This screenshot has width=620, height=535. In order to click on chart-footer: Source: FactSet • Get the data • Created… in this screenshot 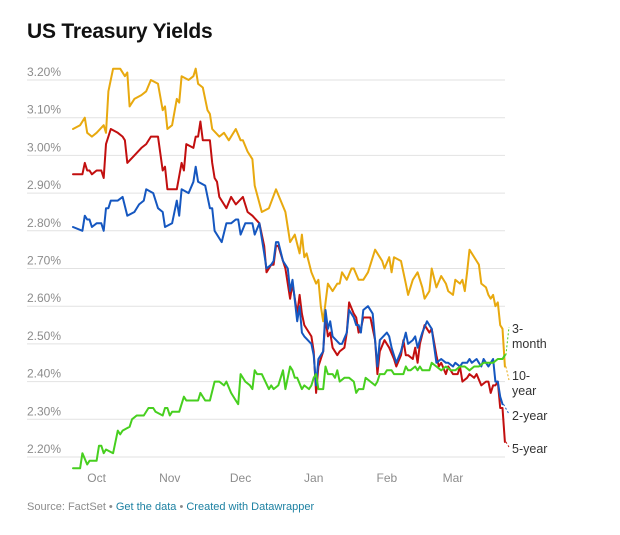, I will do `click(170, 507)`.